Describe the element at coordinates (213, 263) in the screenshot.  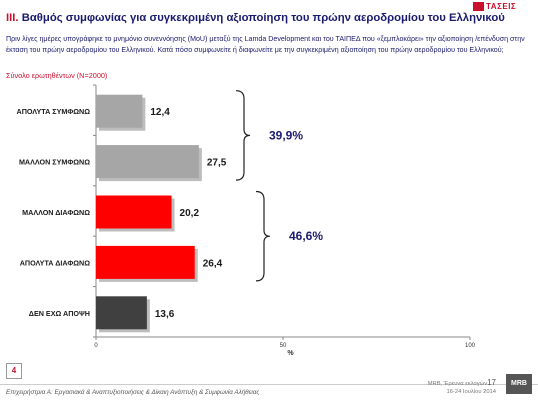
I see `value-label: 26,4` at that location.